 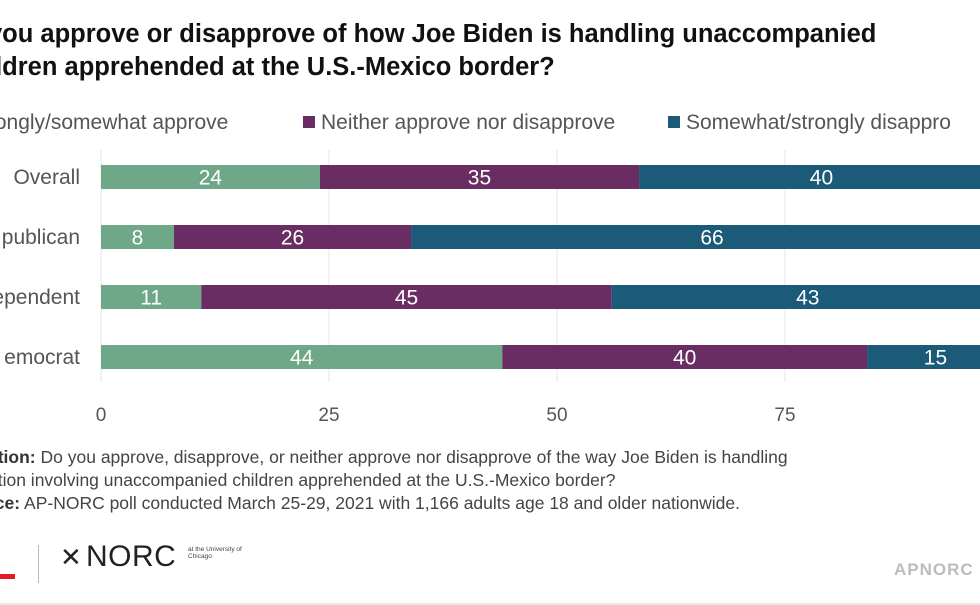 I want to click on data-label: 66, so click(x=711, y=238).